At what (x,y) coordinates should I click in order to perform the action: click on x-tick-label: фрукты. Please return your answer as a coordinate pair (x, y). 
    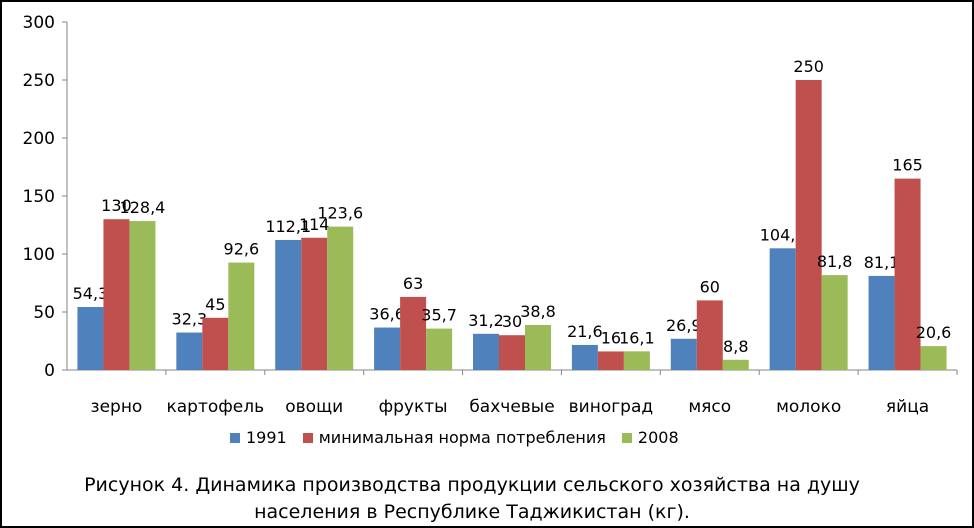
    Looking at the image, I should click on (413, 407).